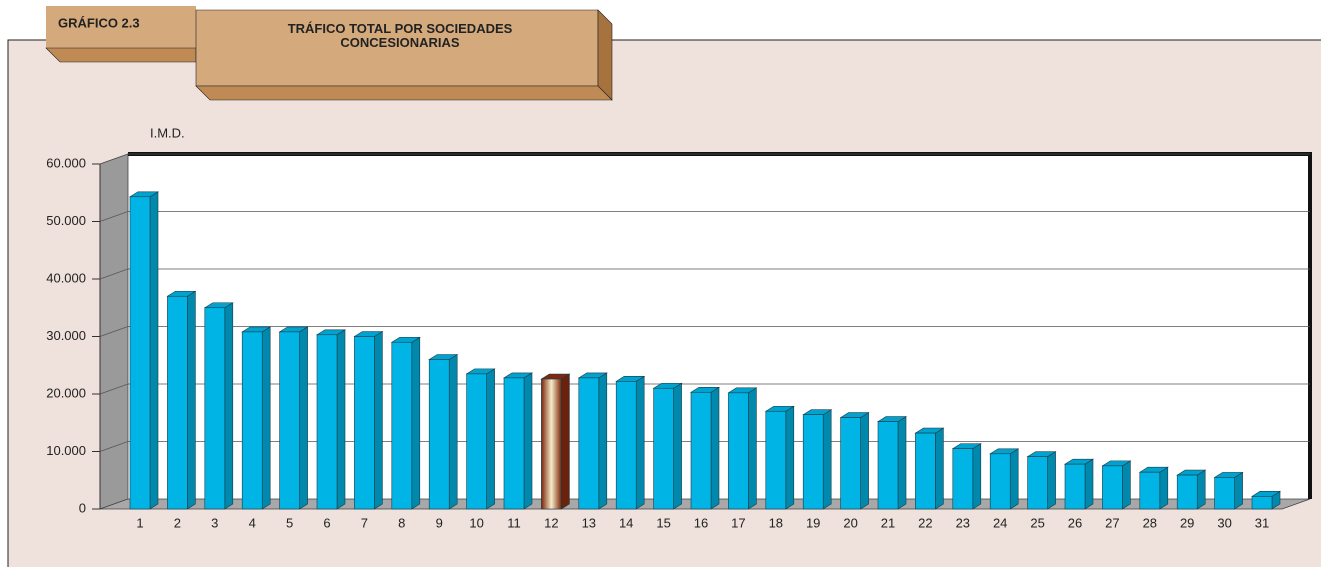  What do you see at coordinates (66, 450) in the screenshot?
I see `y-tick-label: 10.000` at bounding box center [66, 450].